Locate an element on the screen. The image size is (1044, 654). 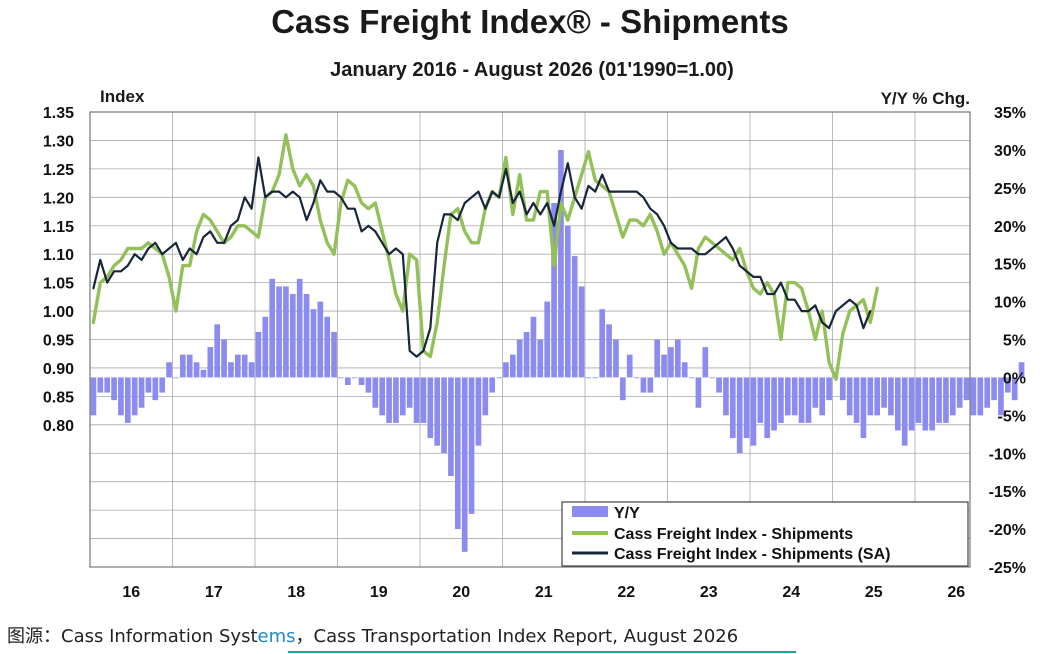
left-tick-label: 1.15 is located at coordinates (58, 227).